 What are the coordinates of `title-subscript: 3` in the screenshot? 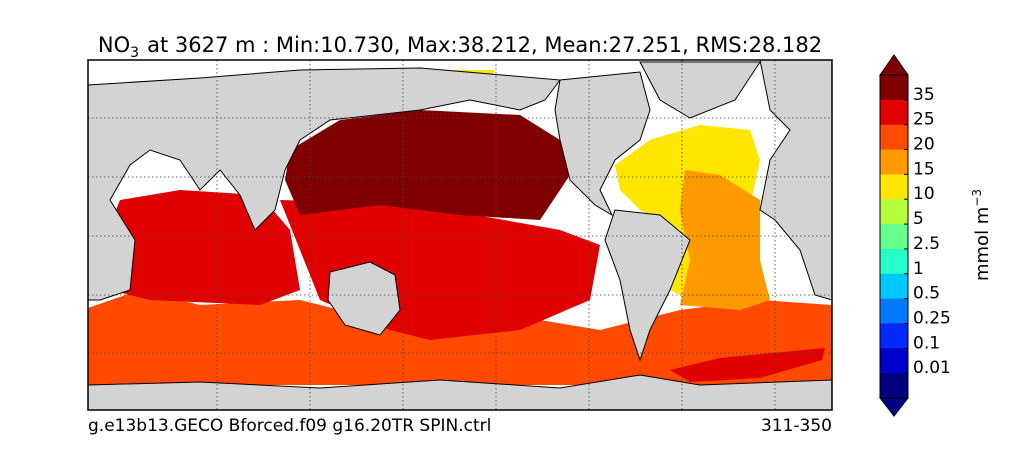 It's located at (134, 53).